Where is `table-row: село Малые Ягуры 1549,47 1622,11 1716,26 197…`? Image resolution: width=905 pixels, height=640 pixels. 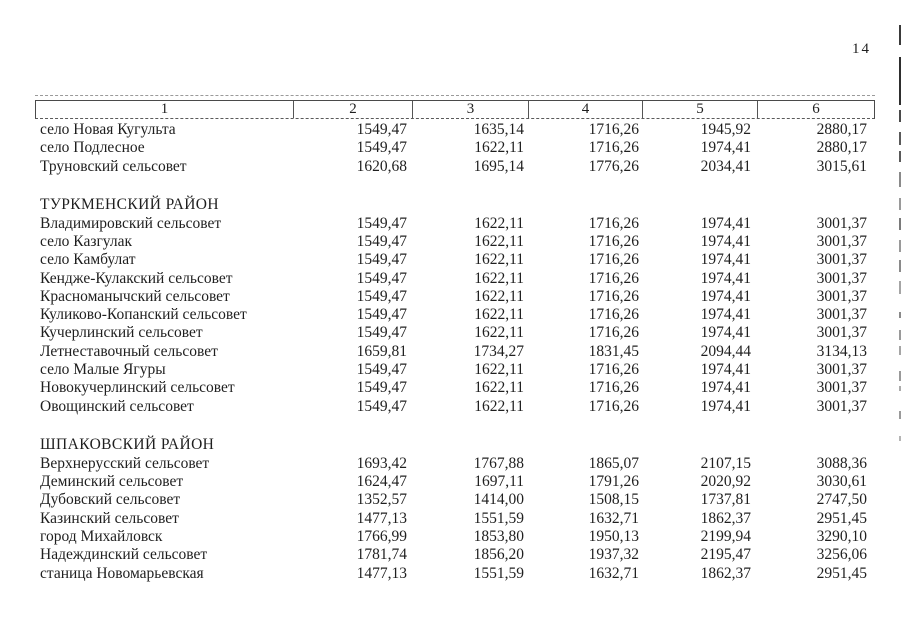
table-row: село Малые Ягуры 1549,47 1622,11 1716,26 197… is located at coordinates (455, 370).